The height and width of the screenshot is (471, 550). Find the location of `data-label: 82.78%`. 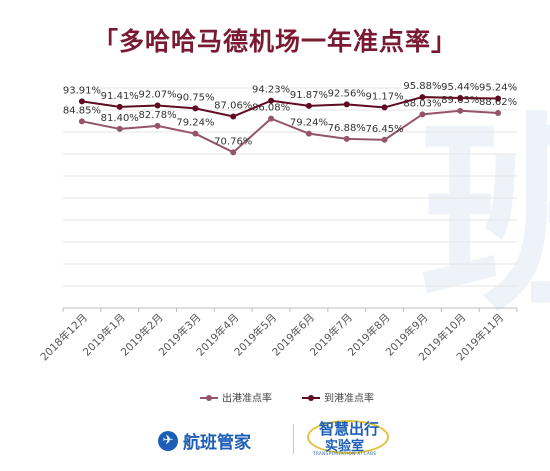

data-label: 82.78% is located at coordinates (158, 115).